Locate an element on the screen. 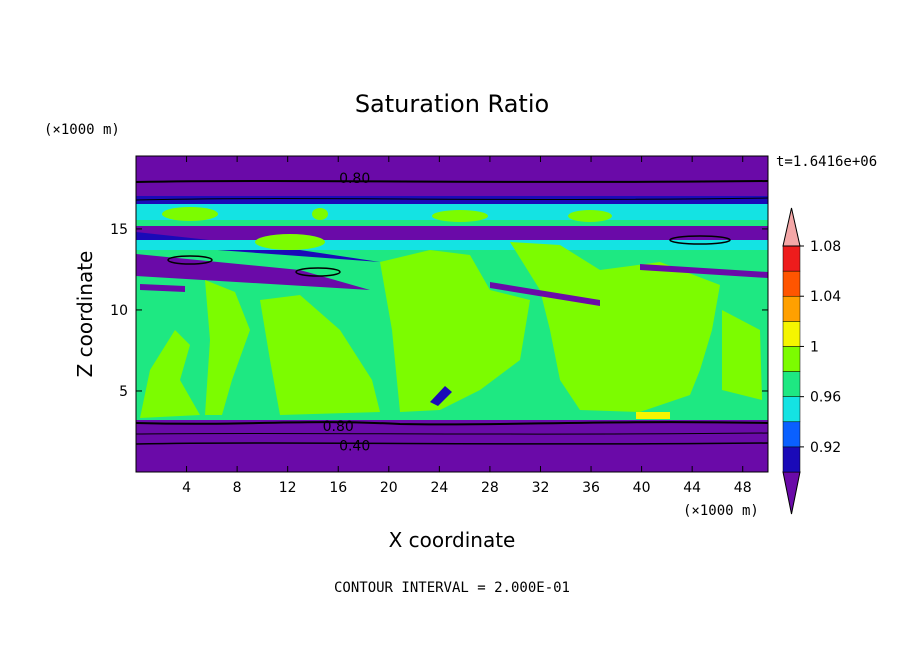 This screenshot has width=904, height=654. x-tick-label: 24 is located at coordinates (439, 488).